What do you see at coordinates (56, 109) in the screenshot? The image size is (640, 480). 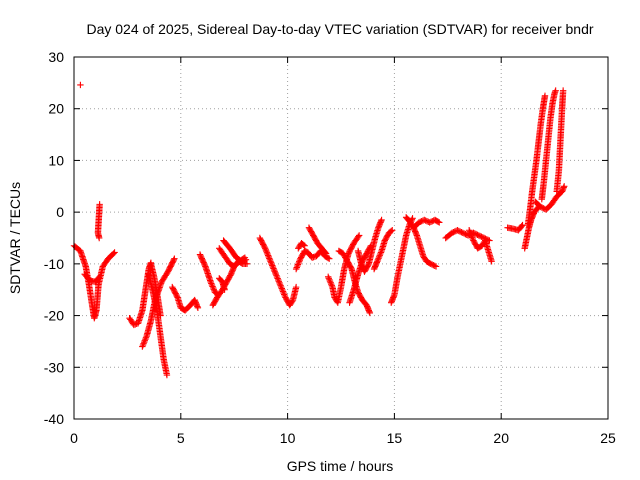 I see `y-tick-label: 20` at bounding box center [56, 109].